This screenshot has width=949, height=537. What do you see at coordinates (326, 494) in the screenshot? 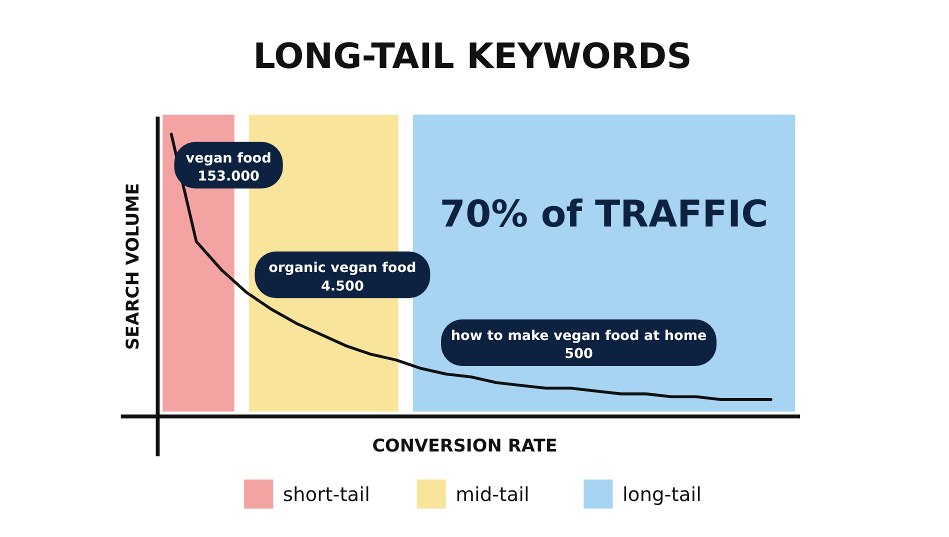
I see `text: short-tail` at bounding box center [326, 494].